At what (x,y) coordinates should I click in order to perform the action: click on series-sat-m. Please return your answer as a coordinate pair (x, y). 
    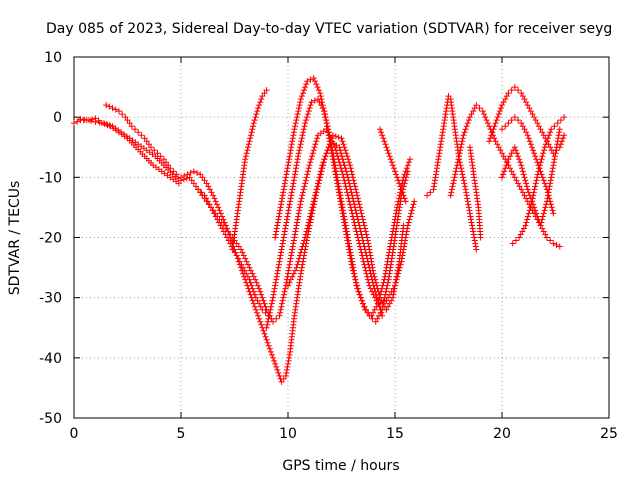
    Looking at the image, I should click on (505, 176).